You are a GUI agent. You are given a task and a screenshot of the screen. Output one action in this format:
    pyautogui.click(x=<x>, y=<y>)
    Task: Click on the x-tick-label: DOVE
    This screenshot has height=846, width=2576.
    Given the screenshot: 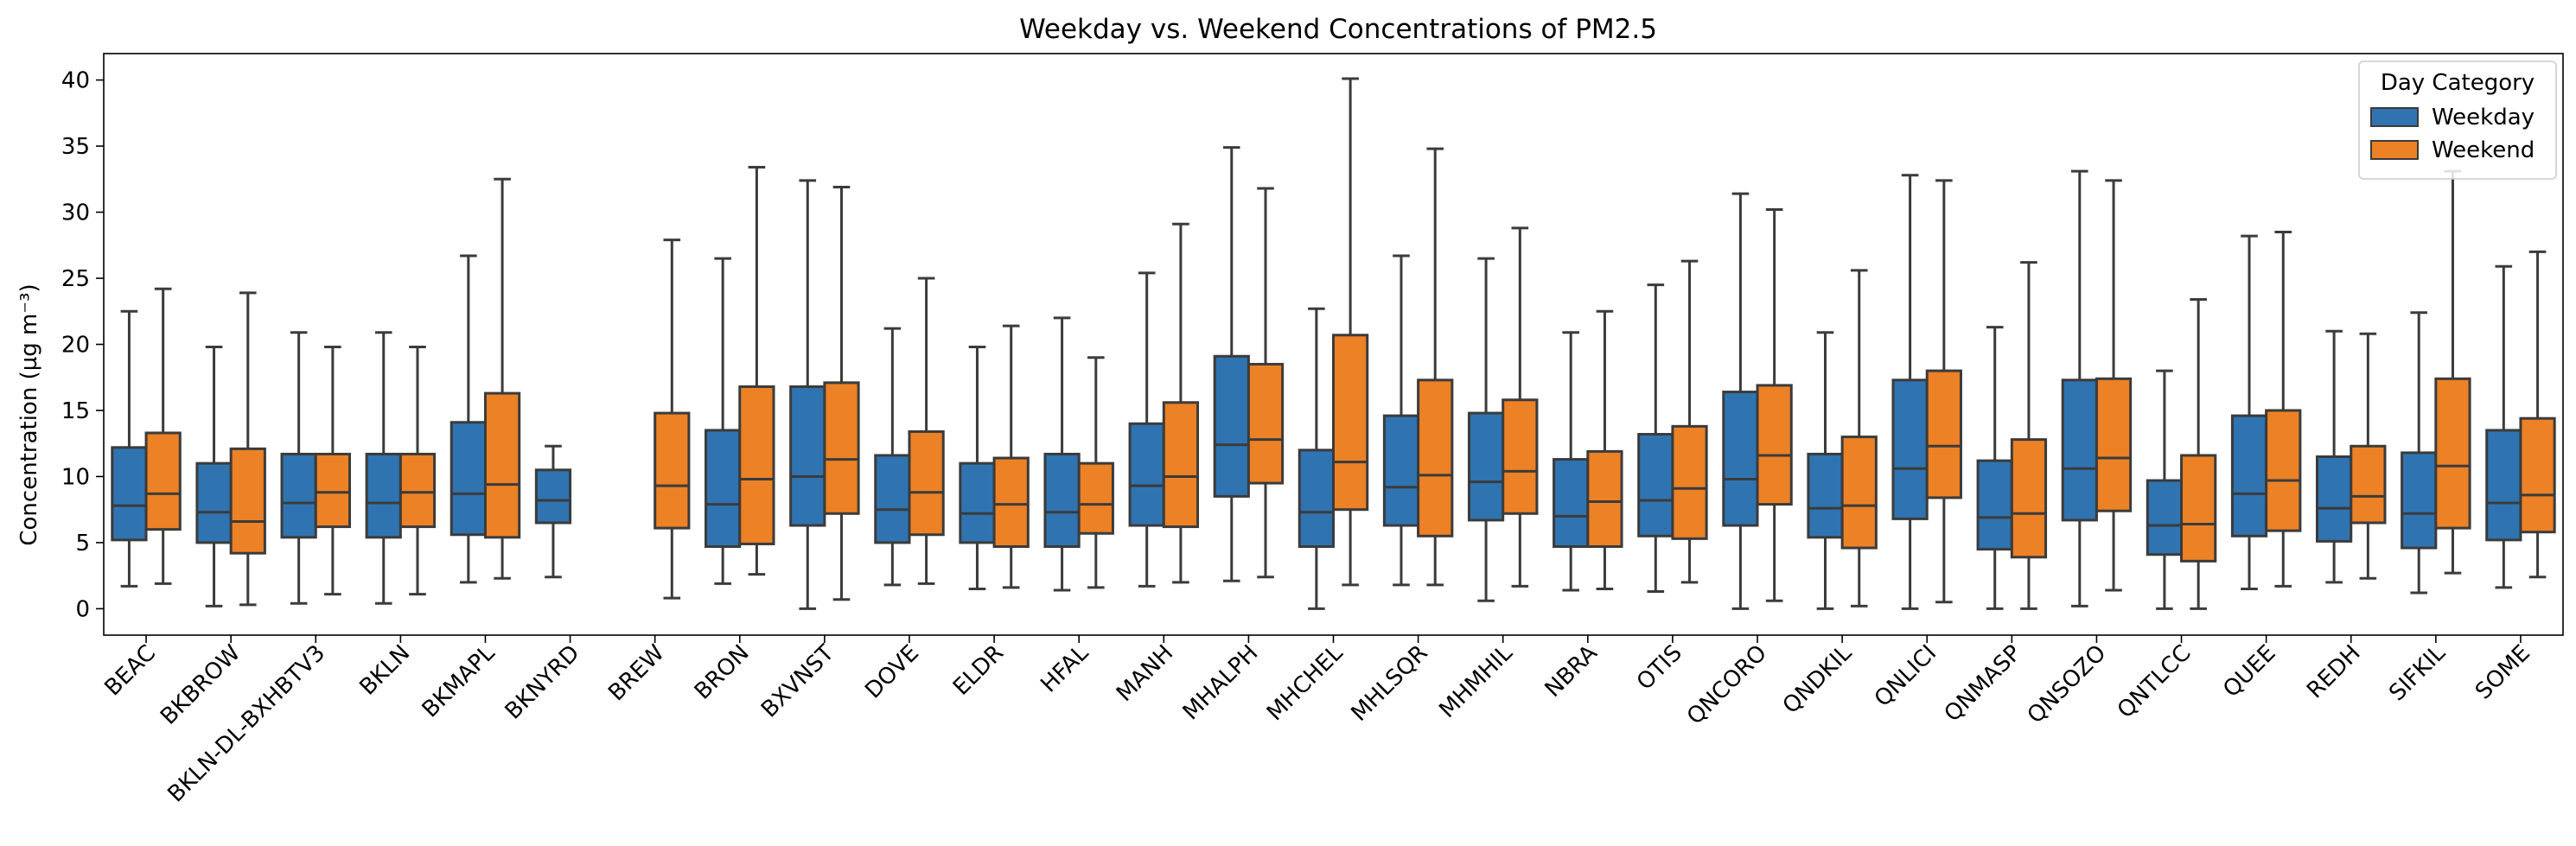 What is the action you would take?
    pyautogui.click(x=892, y=672)
    